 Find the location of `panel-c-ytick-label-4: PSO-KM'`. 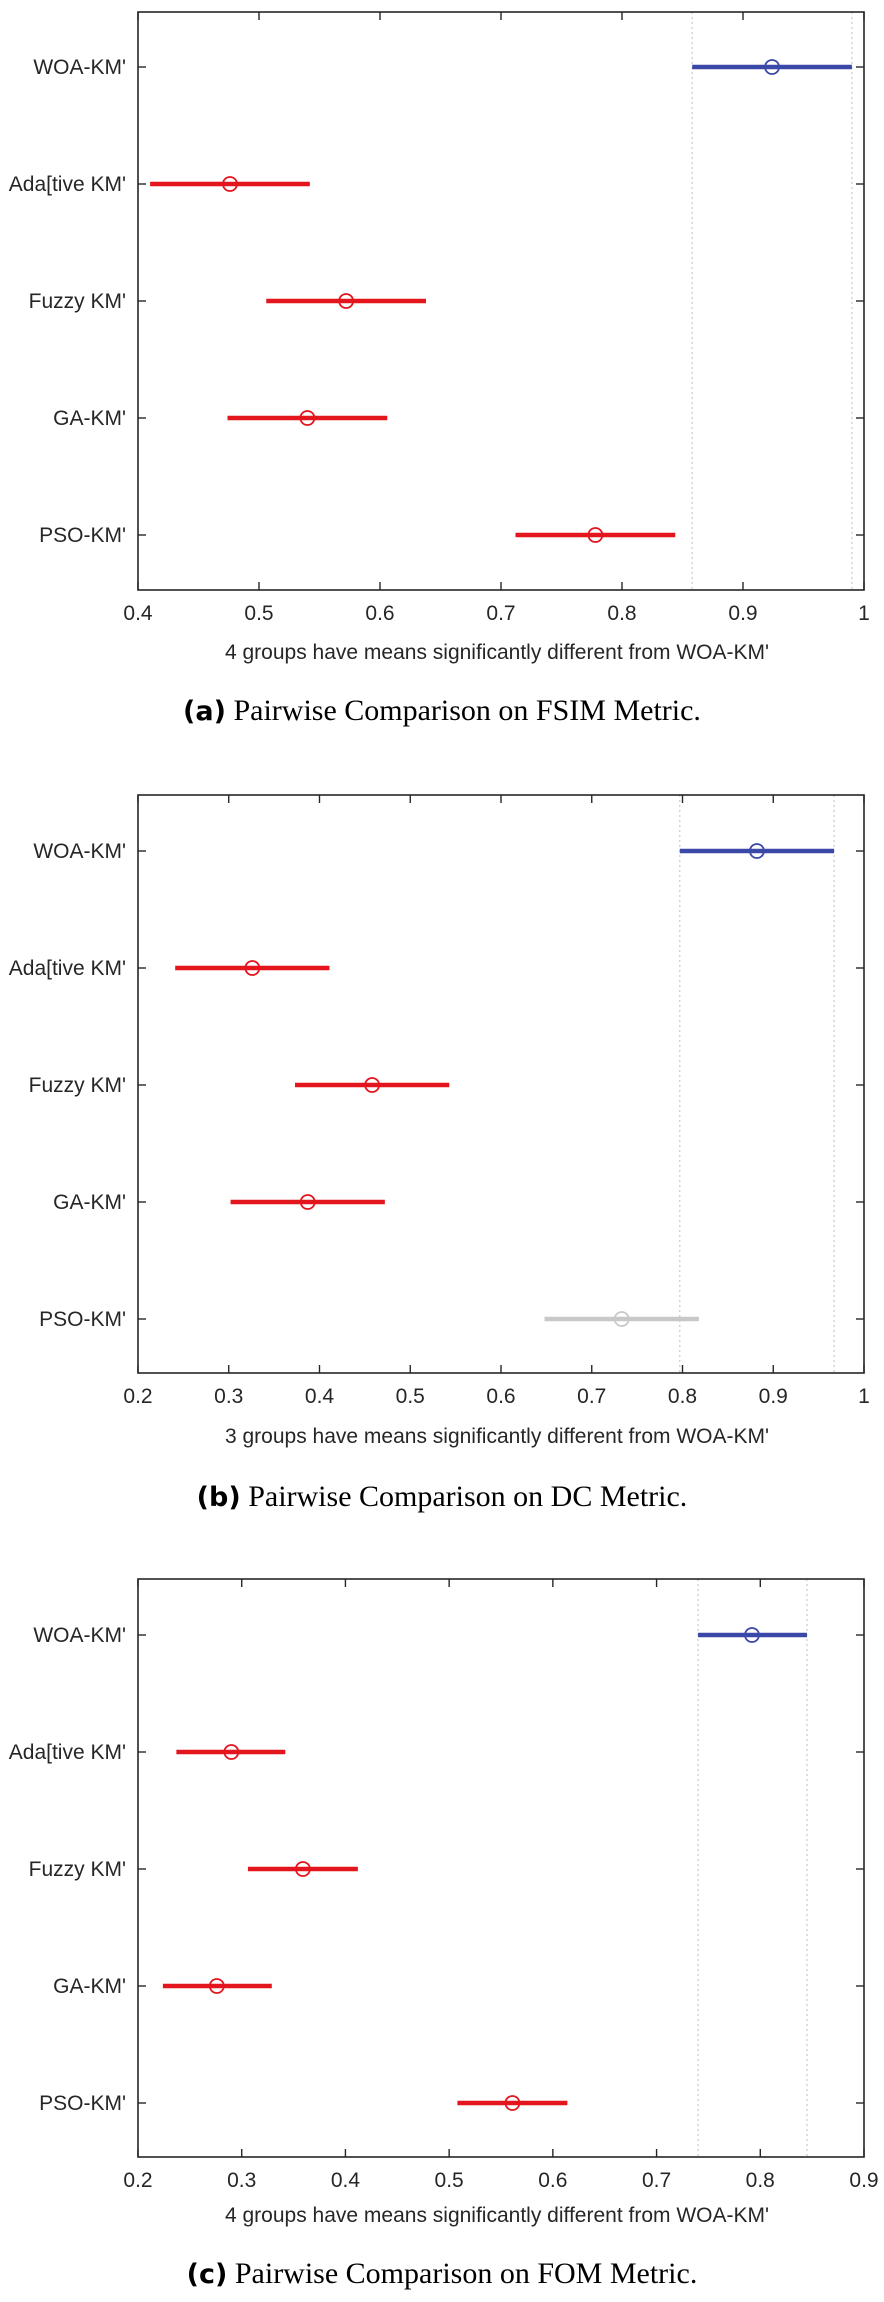

panel-c-ytick-label-4: PSO-KM' is located at coordinates (82, 2103).